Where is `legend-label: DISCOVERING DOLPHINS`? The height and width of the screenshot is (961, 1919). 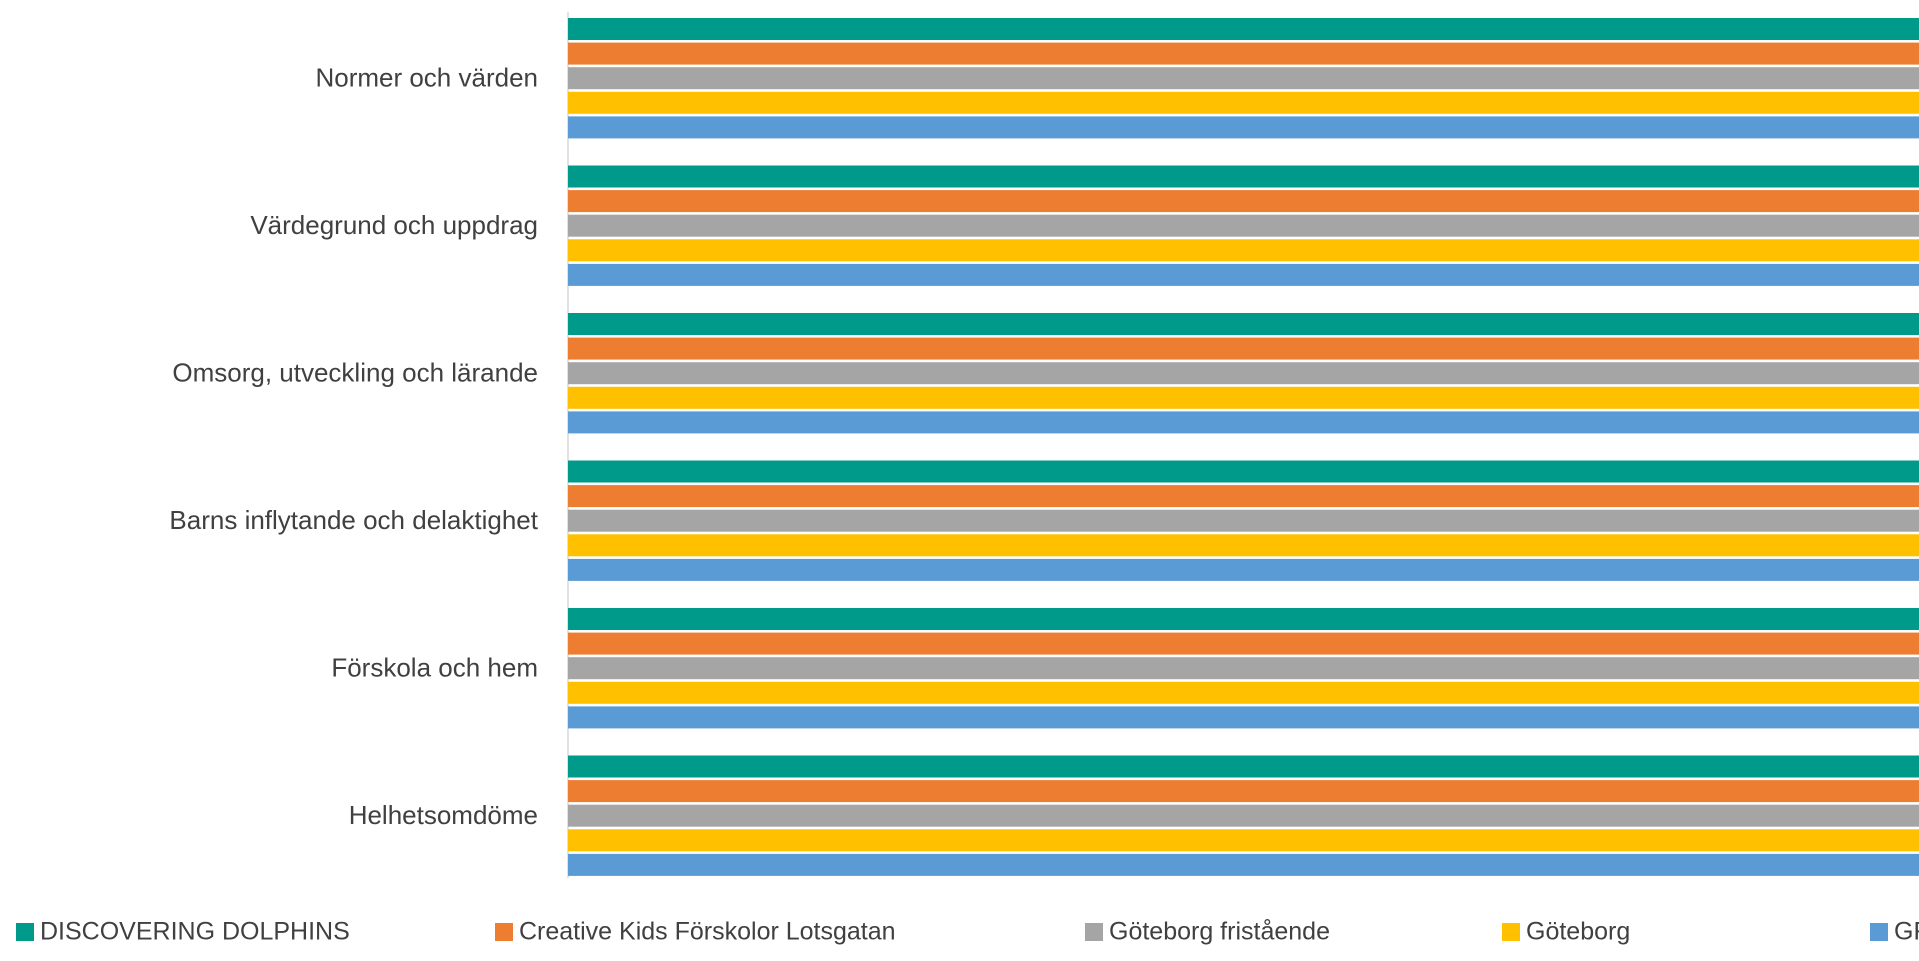
legend-label: DISCOVERING DOLPHINS is located at coordinates (195, 932).